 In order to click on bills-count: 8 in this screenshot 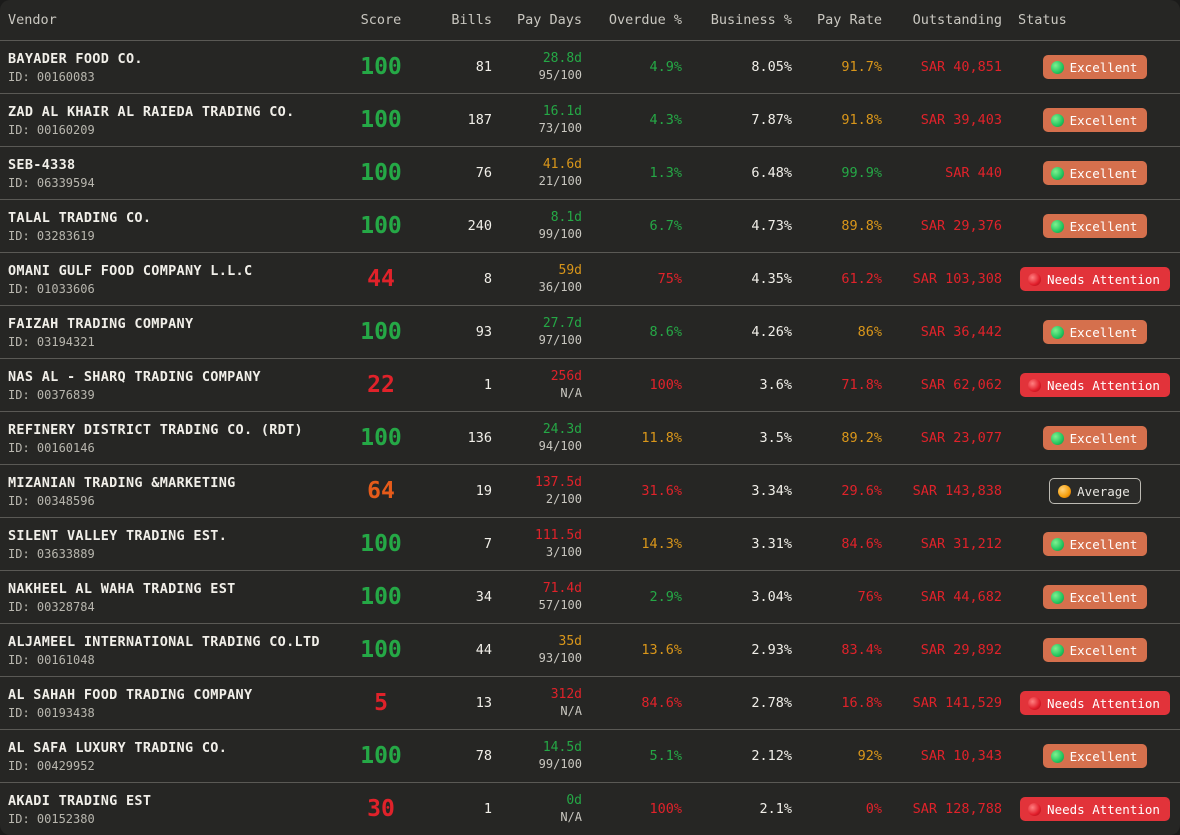, I will do `click(487, 279)`.